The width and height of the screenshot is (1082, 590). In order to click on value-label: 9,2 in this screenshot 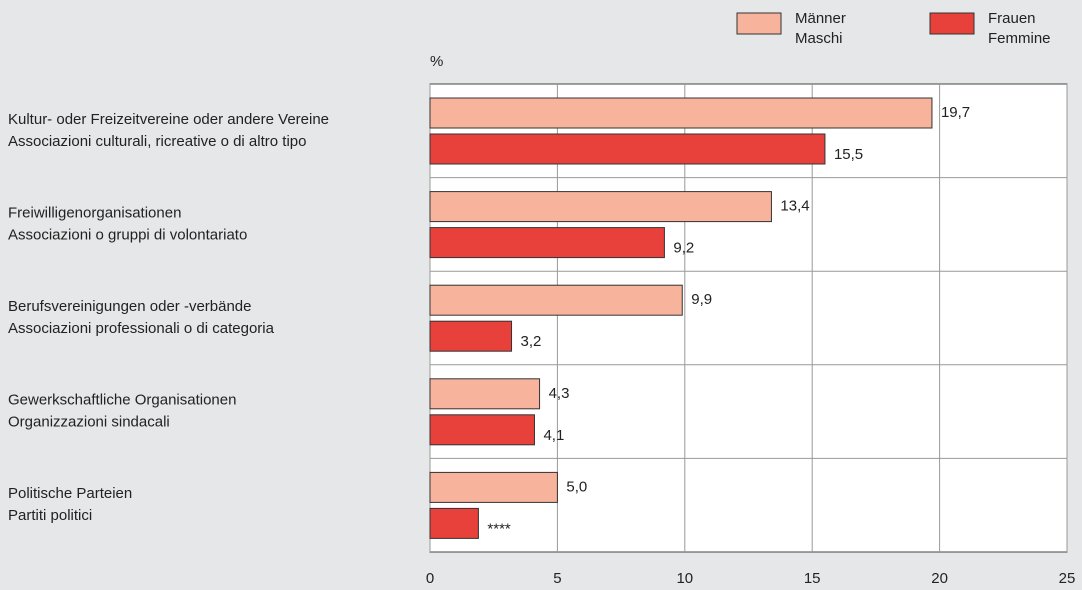, I will do `click(683, 248)`.